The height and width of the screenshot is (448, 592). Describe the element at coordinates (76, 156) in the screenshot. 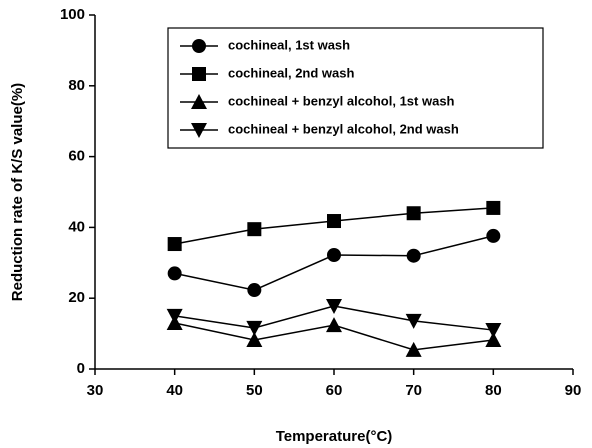

I see `y-tick-label: 60` at that location.